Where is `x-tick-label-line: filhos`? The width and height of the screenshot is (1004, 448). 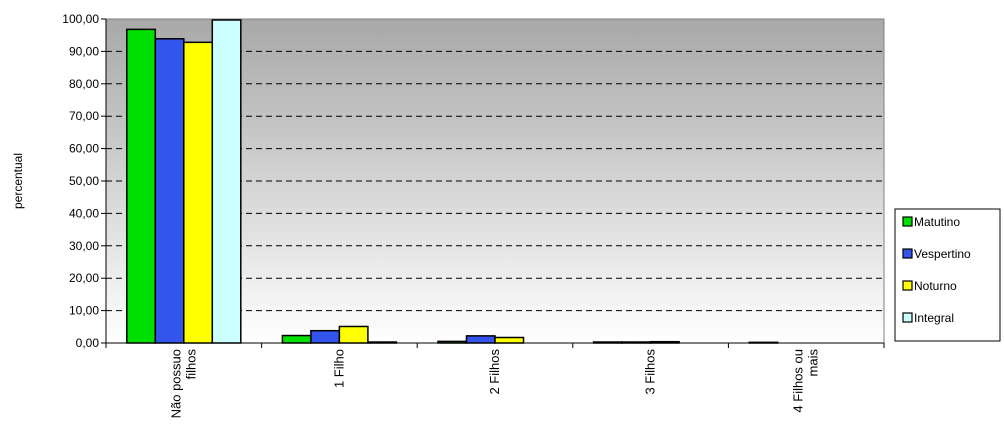
x-tick-label-line: filhos is located at coordinates (190, 364).